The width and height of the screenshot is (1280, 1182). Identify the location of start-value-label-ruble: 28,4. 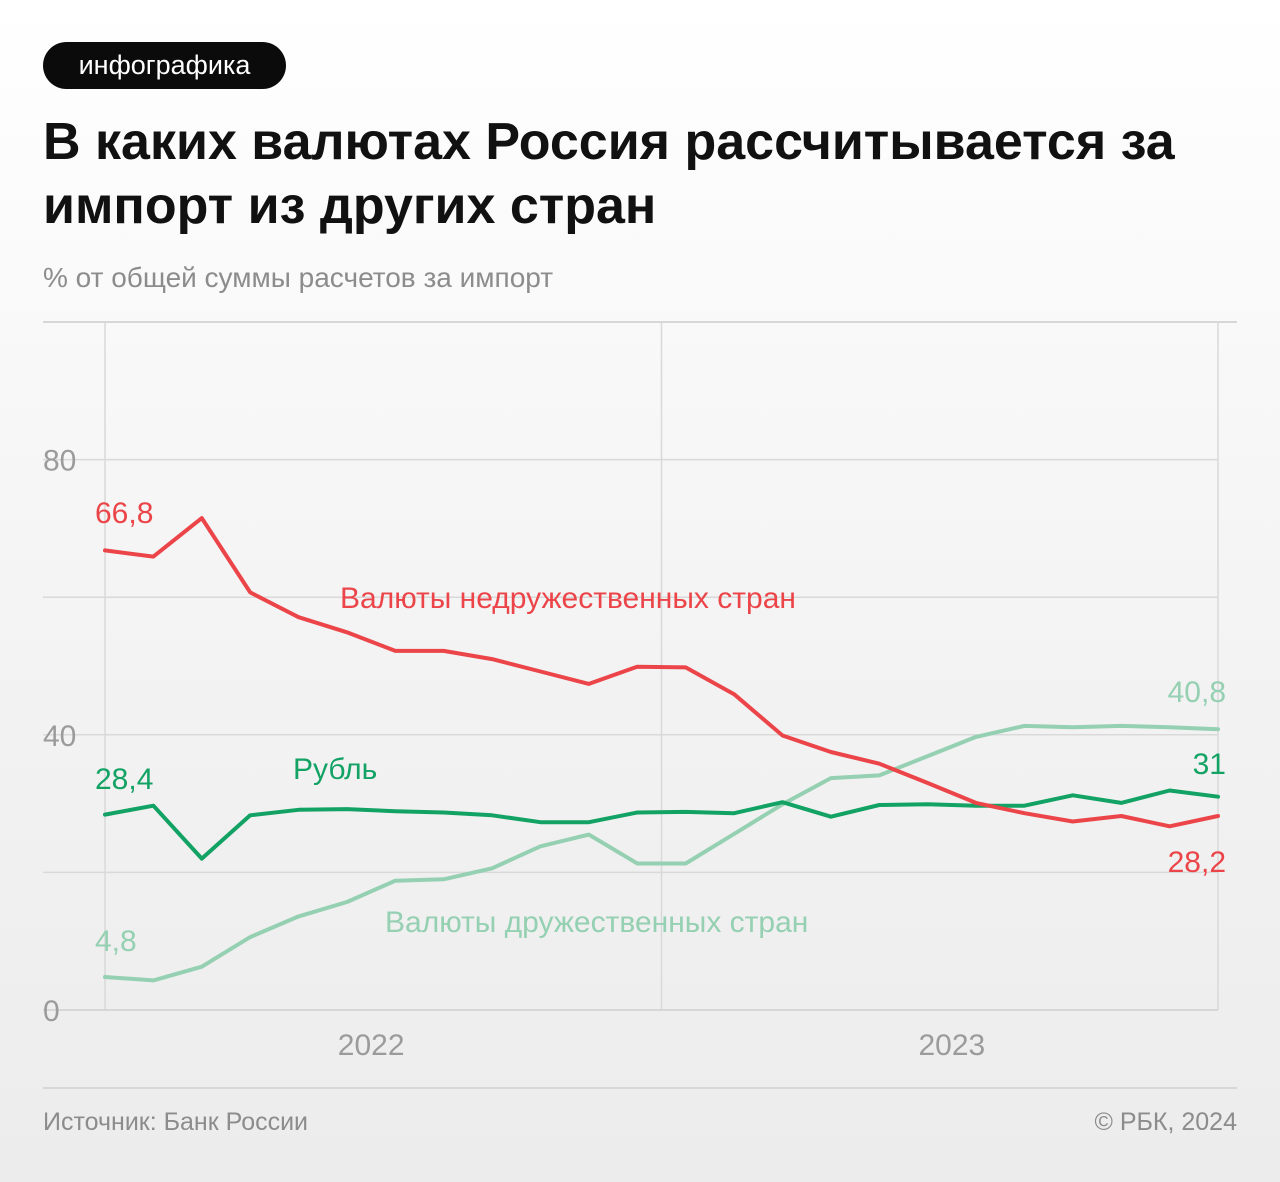
(124, 779).